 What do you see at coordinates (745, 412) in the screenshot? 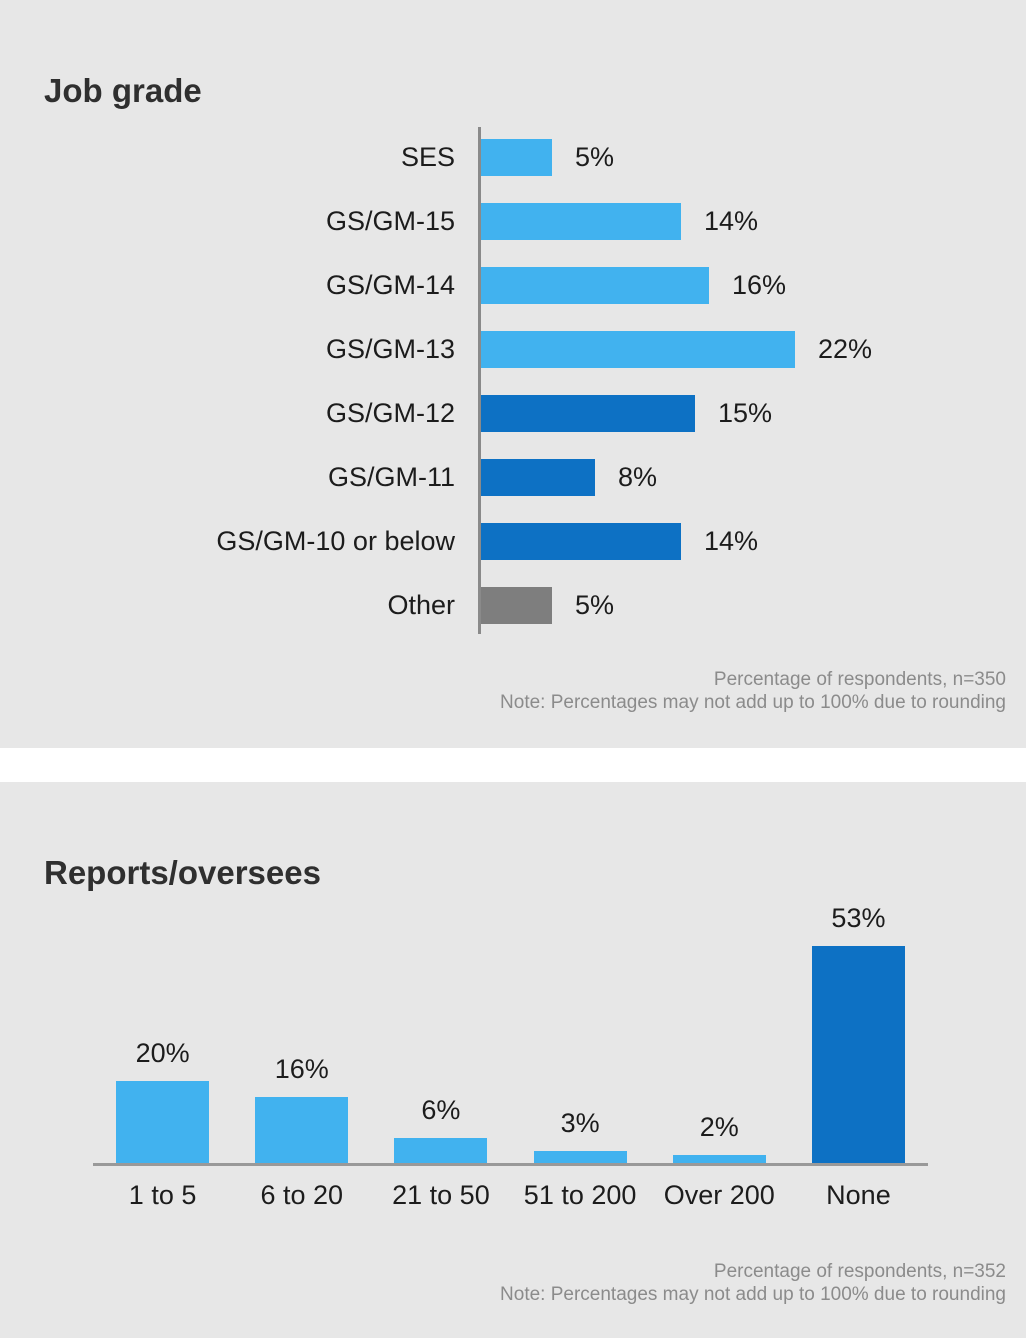
I see `value-label: 15%` at bounding box center [745, 412].